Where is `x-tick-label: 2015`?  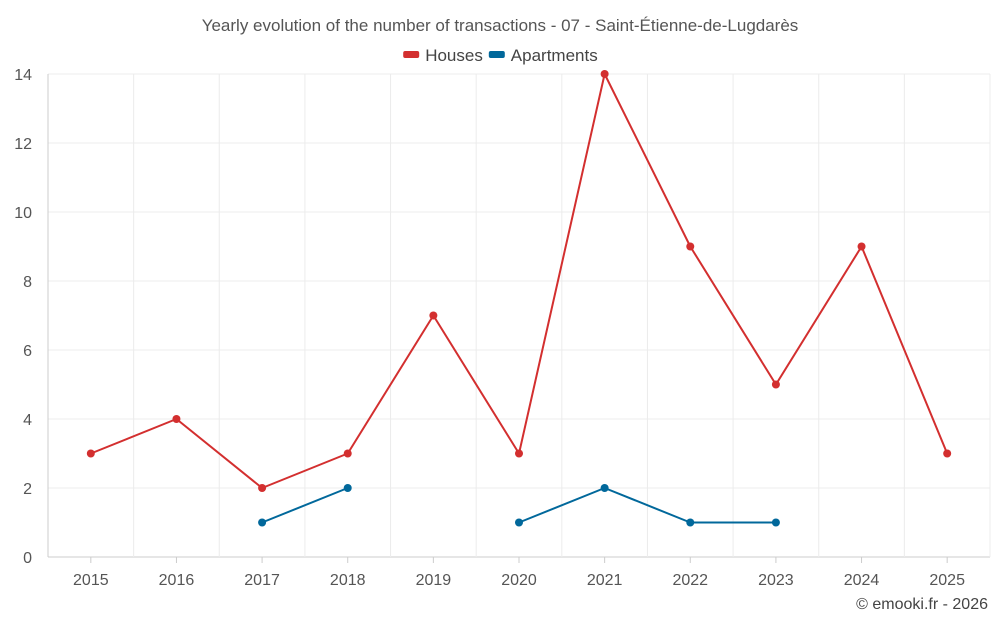 x-tick-label: 2015 is located at coordinates (91, 580).